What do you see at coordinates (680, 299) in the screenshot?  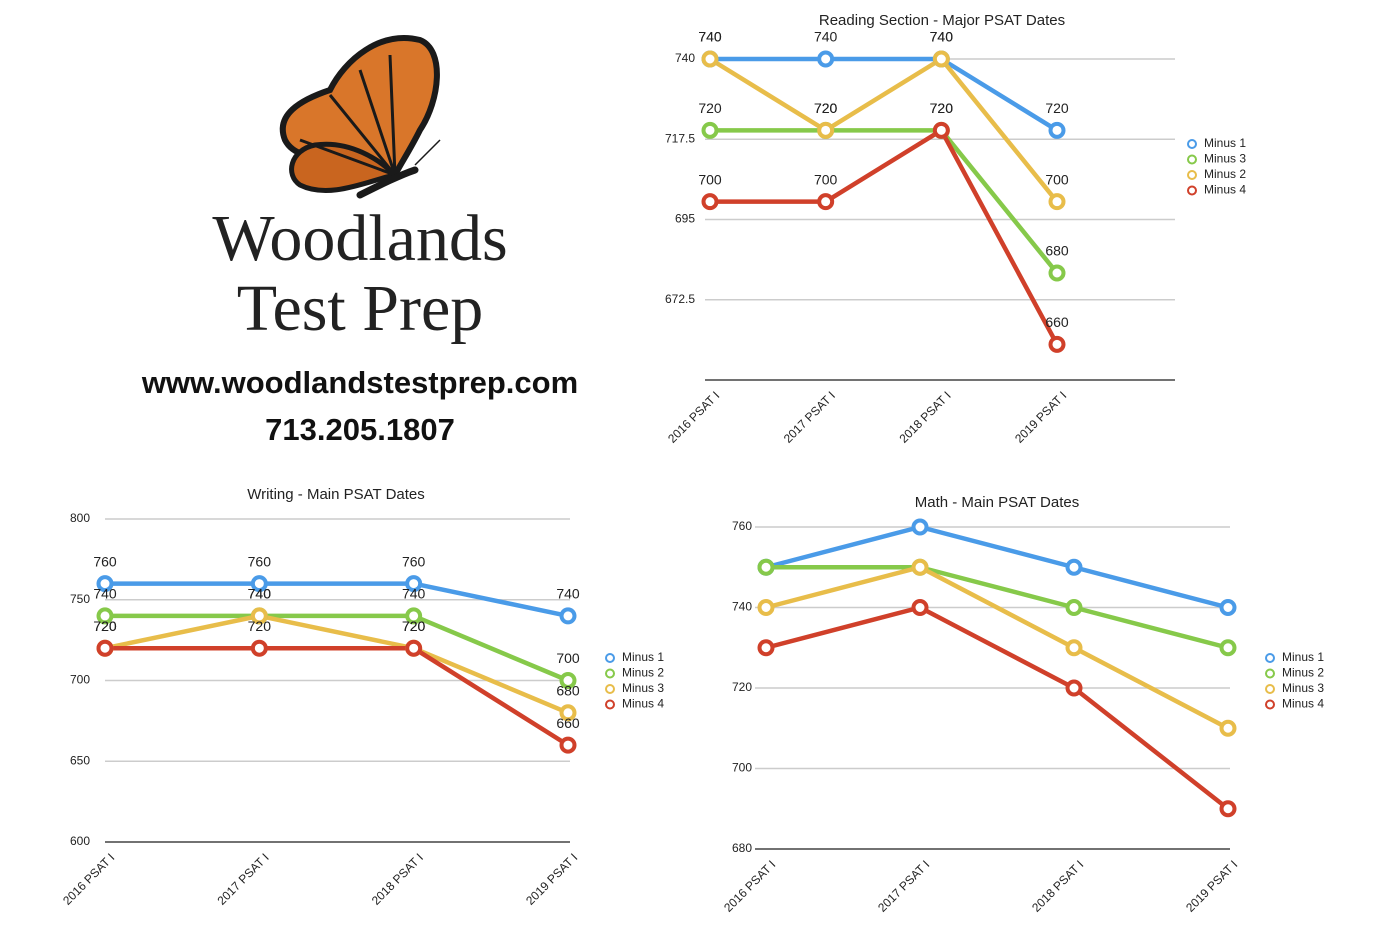 I see `y-tick-label: 672.5` at bounding box center [680, 299].